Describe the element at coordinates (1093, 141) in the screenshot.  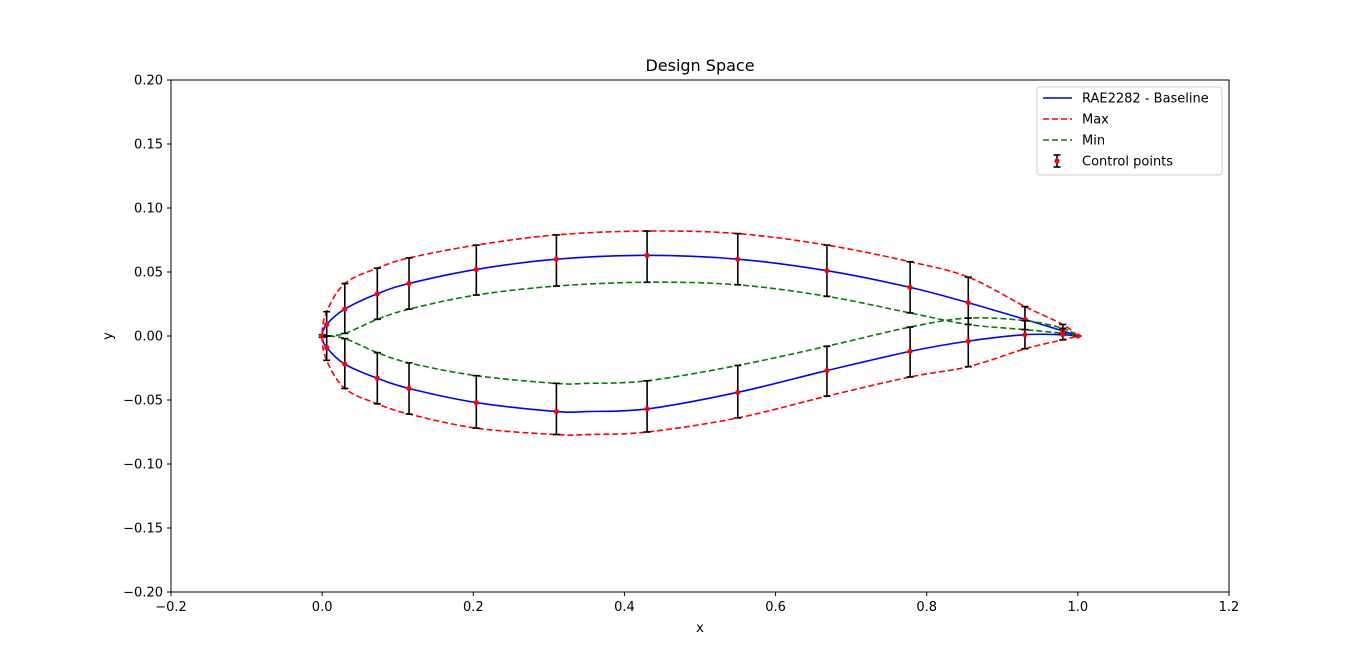
I see `legend-label: Min` at that location.